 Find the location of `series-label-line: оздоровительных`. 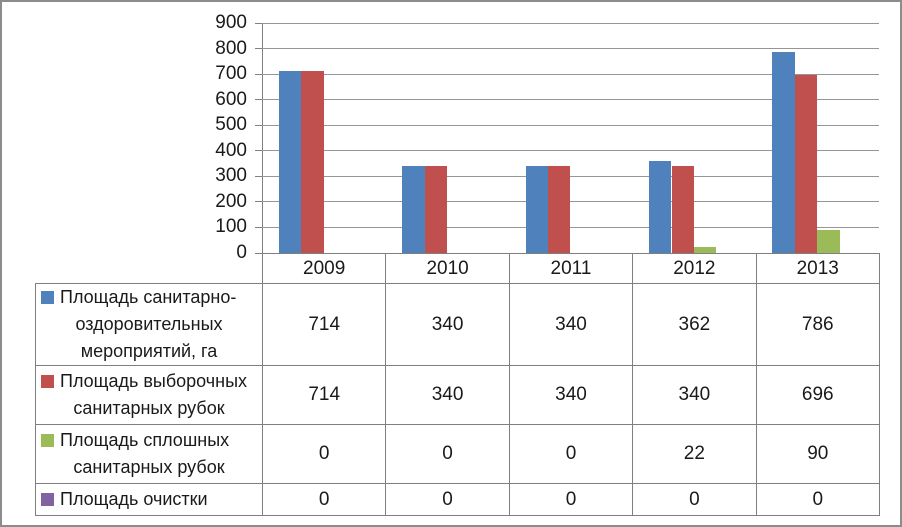

series-label-line: оздоровительных is located at coordinates (149, 324).